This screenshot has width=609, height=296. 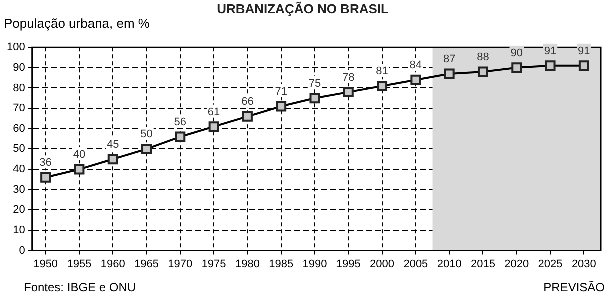 I want to click on x-tick-label: 2020, so click(x=517, y=264).